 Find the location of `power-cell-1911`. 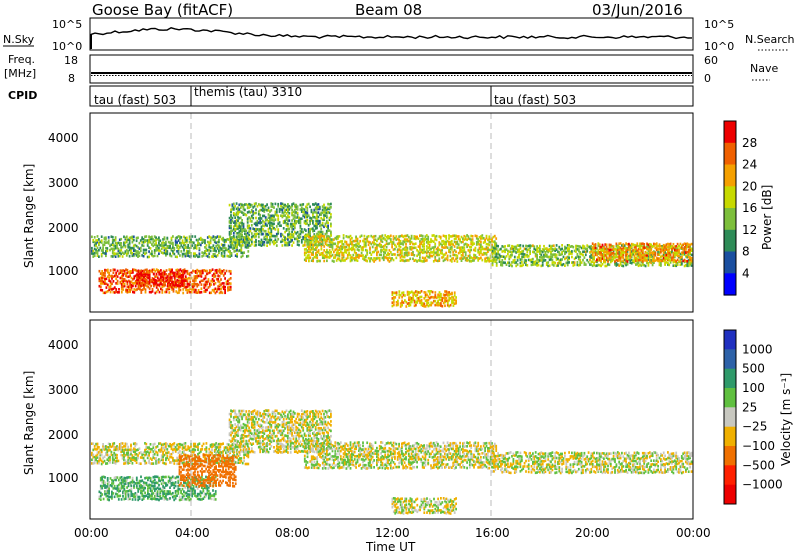

power-cell-1911 is located at coordinates (317, 218).